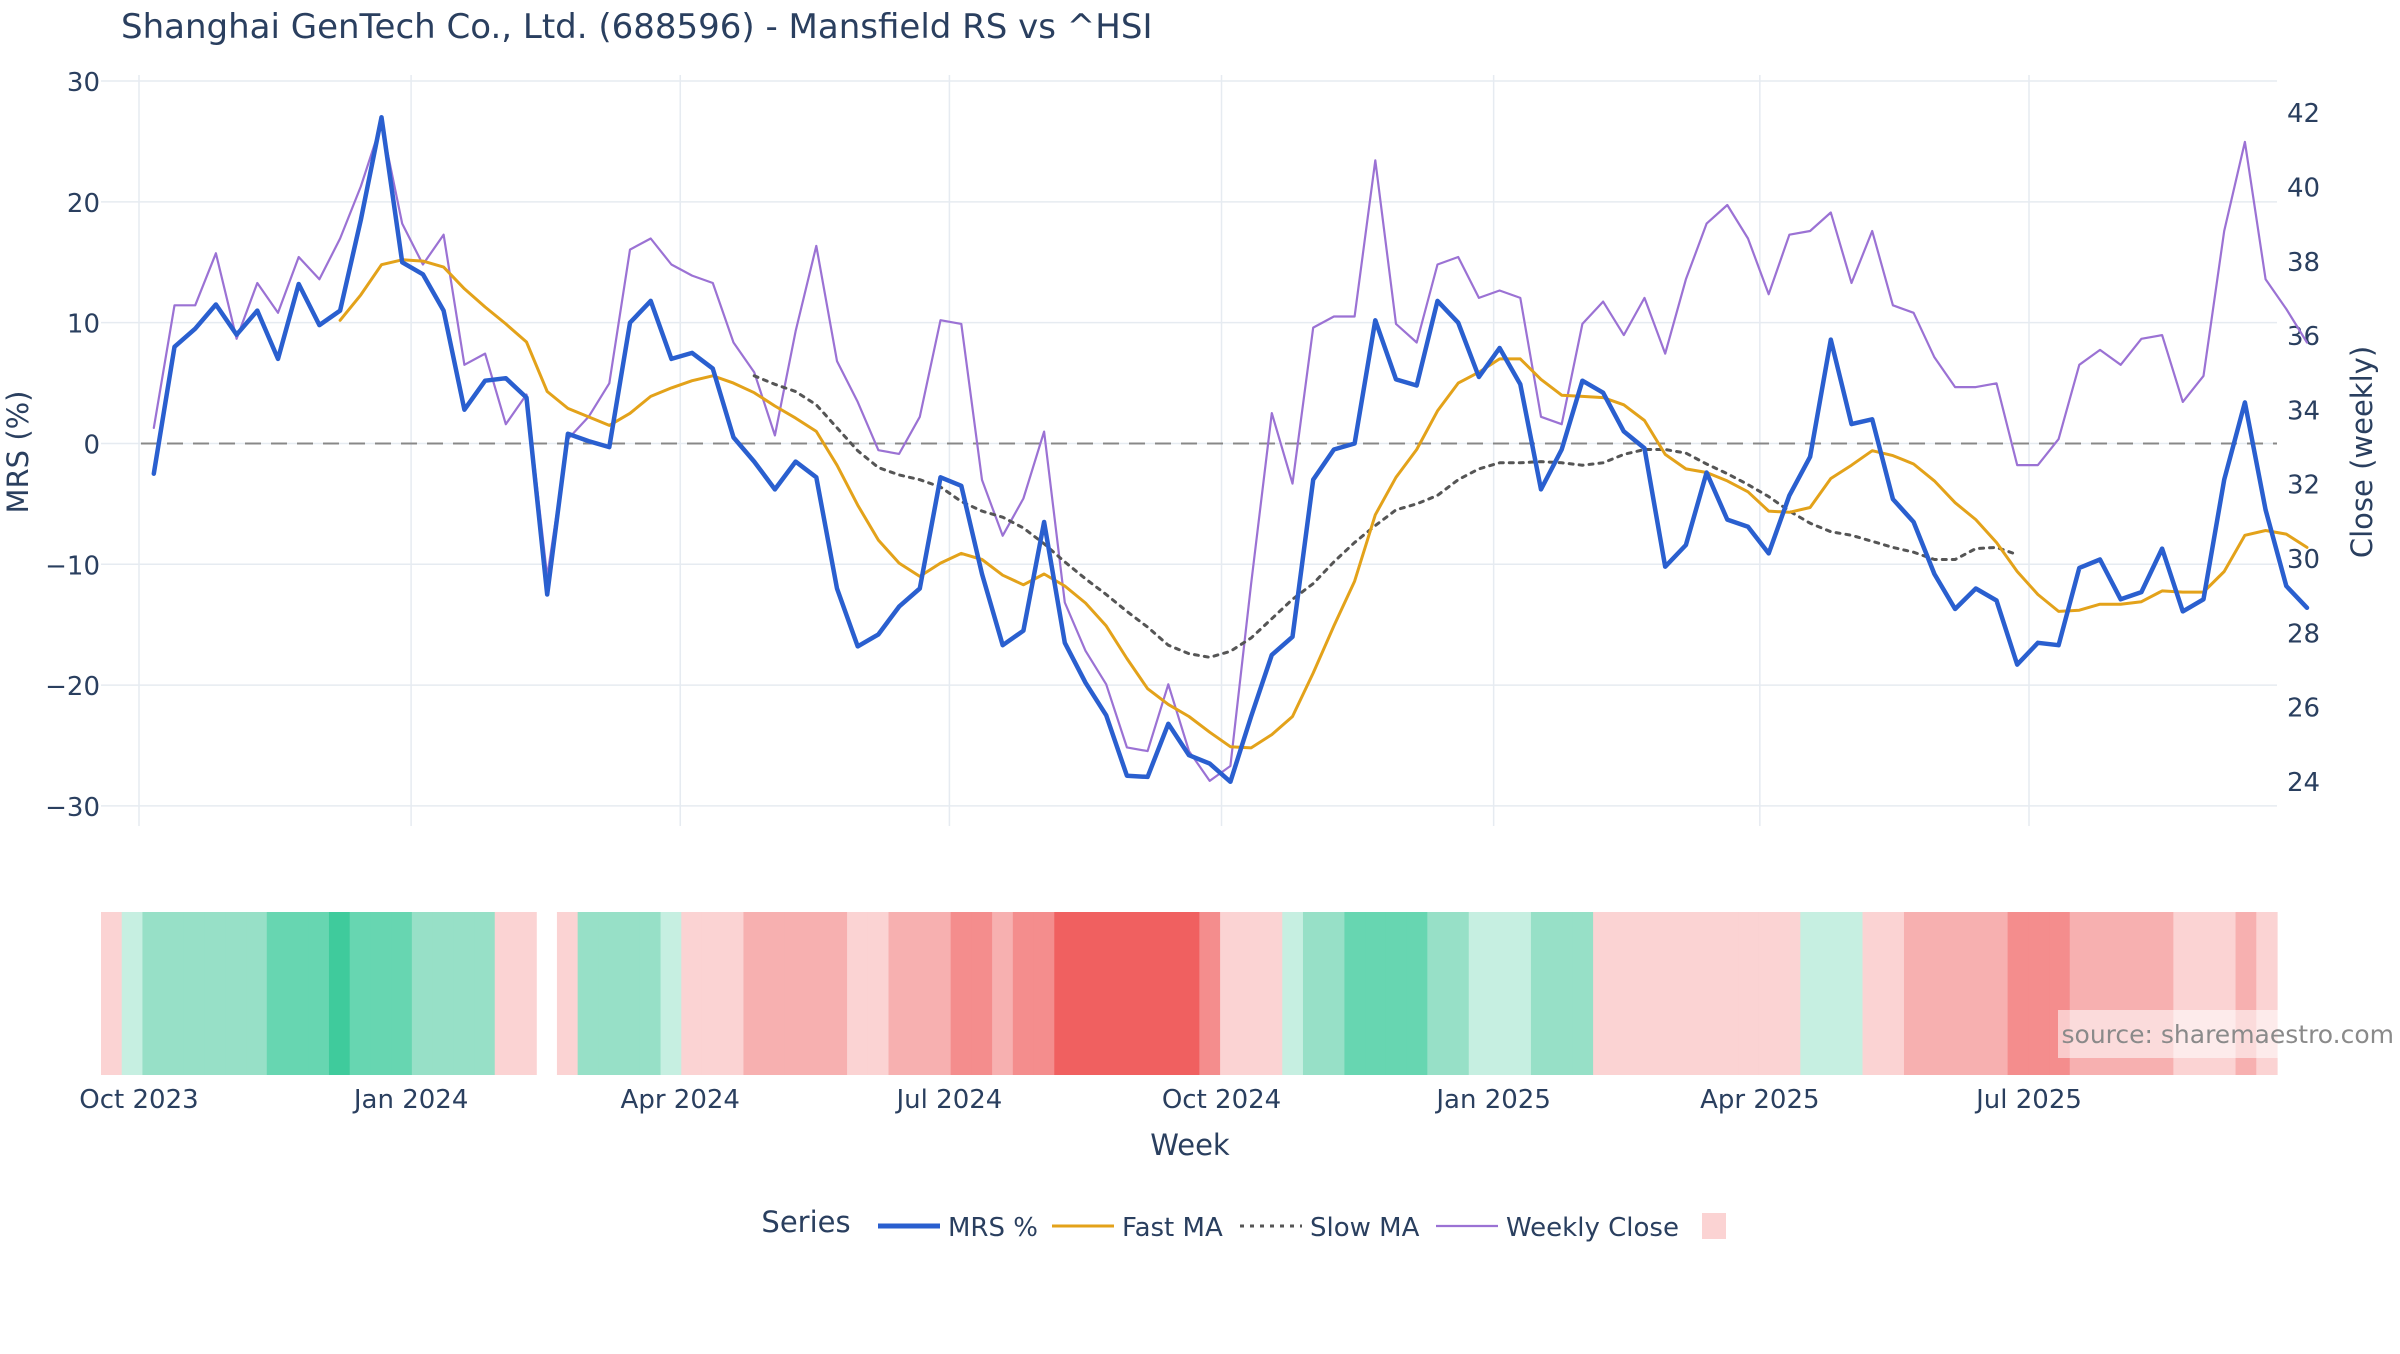 This screenshot has height=1354, width=2400. I want to click on legend-swatch-regime, so click(1714, 1226).